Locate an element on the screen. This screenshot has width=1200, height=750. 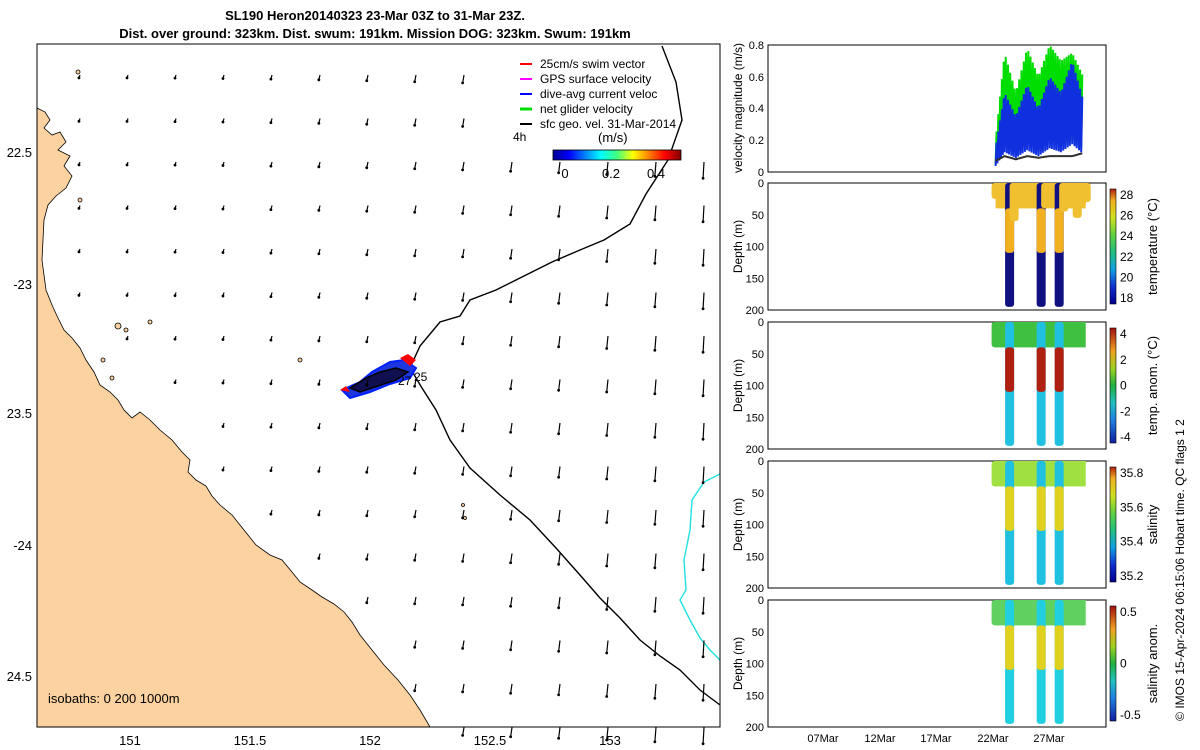
colorbar-tick: 4 is located at coordinates (1123, 334).